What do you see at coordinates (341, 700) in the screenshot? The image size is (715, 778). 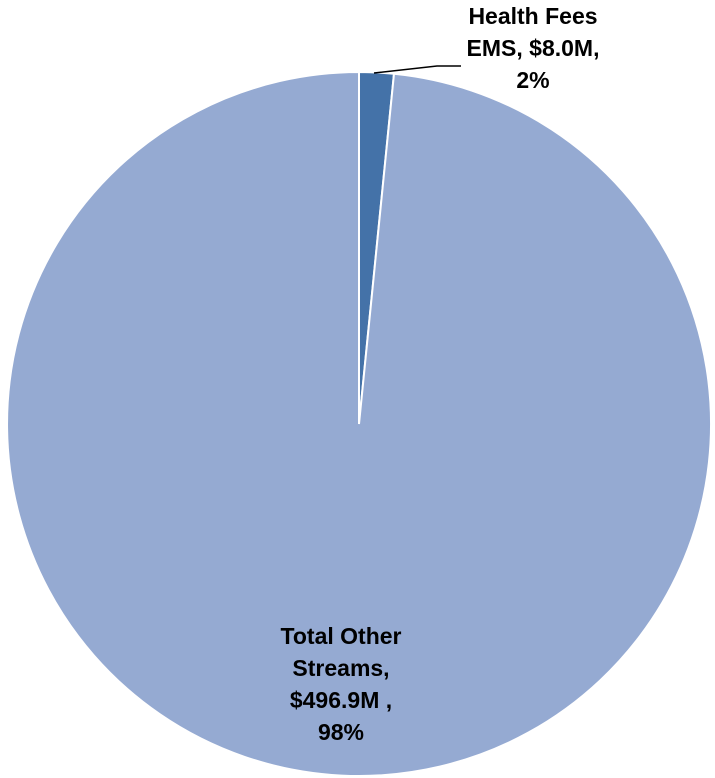 I see `slice-label-line: $496.9M ,` at bounding box center [341, 700].